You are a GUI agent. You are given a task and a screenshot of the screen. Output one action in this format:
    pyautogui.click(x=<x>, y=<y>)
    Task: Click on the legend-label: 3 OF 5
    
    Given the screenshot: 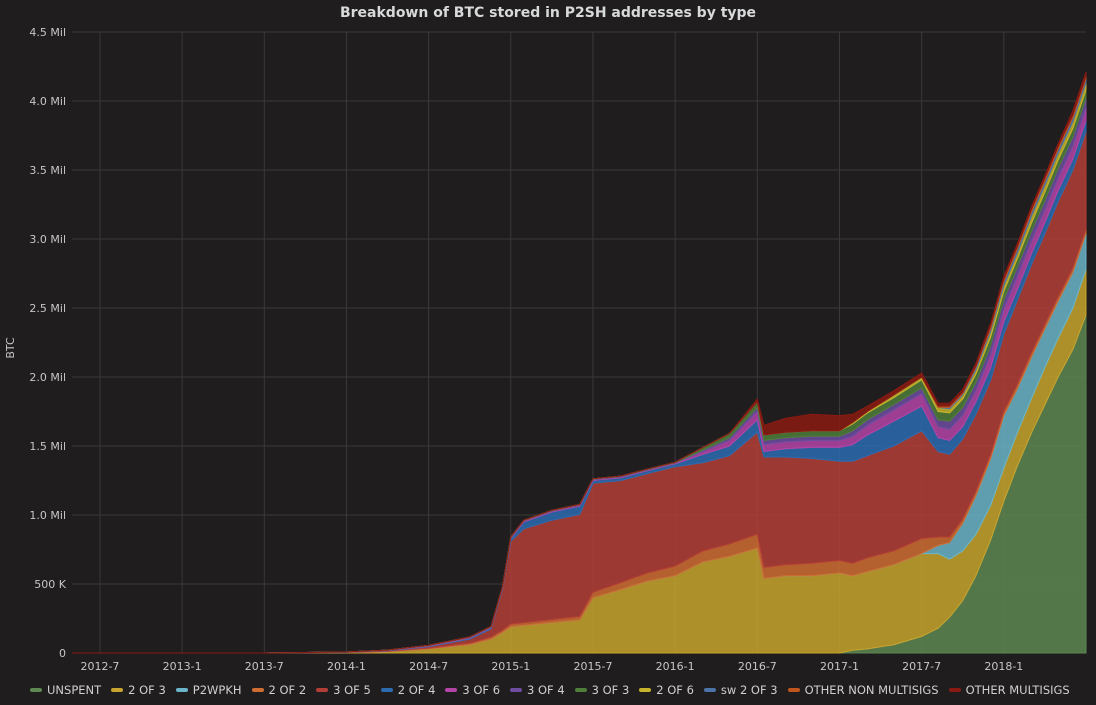 What is the action you would take?
    pyautogui.click(x=352, y=690)
    